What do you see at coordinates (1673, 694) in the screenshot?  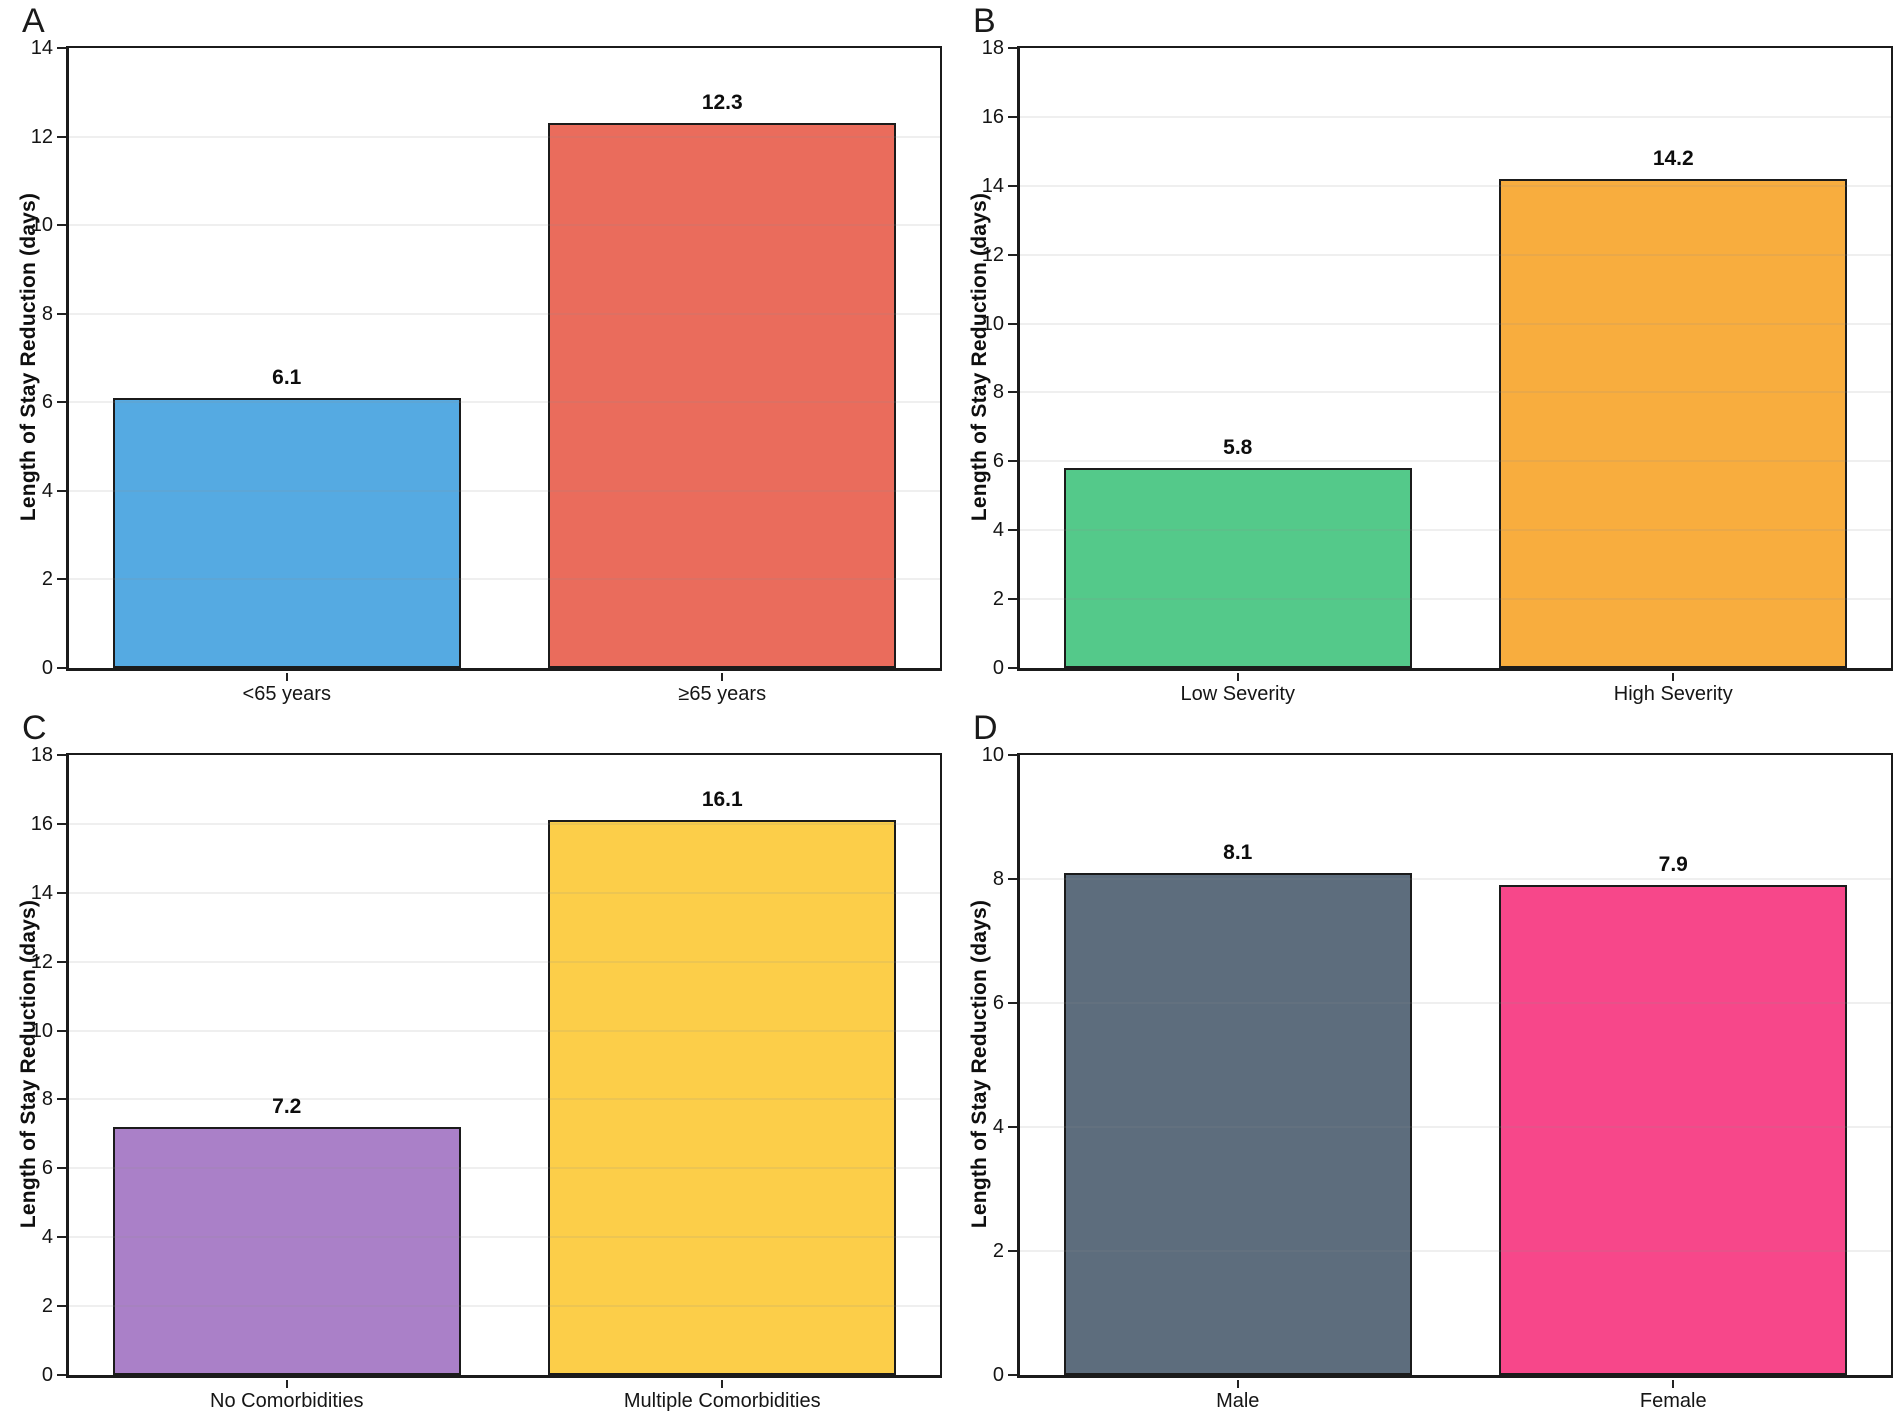 I see `x-tick-label-high-severity: High Severity` at bounding box center [1673, 694].